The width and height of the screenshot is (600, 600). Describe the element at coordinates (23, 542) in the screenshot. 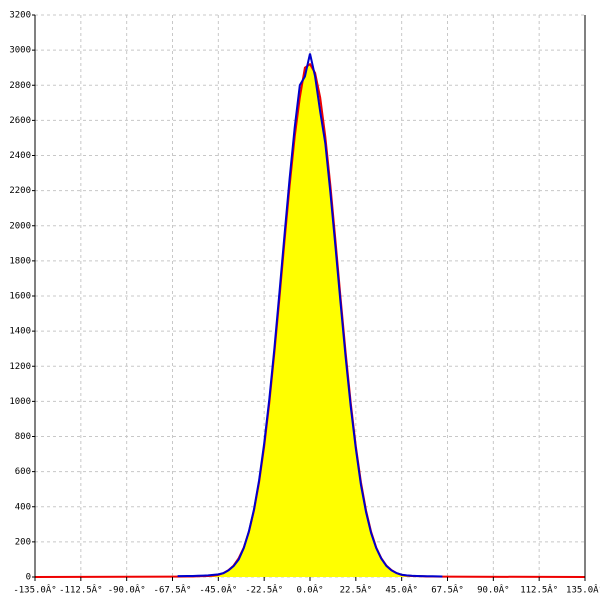

I see `y-tick-label: 200` at that location.